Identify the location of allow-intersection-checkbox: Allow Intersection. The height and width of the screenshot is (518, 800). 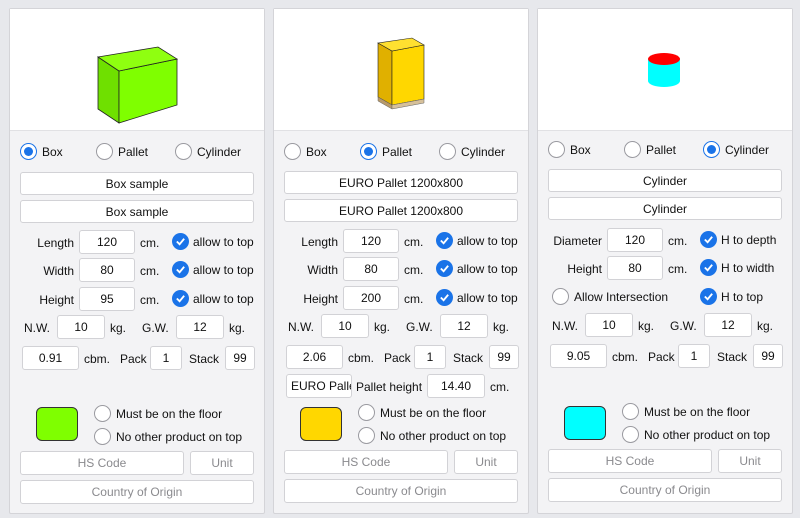
(610, 296).